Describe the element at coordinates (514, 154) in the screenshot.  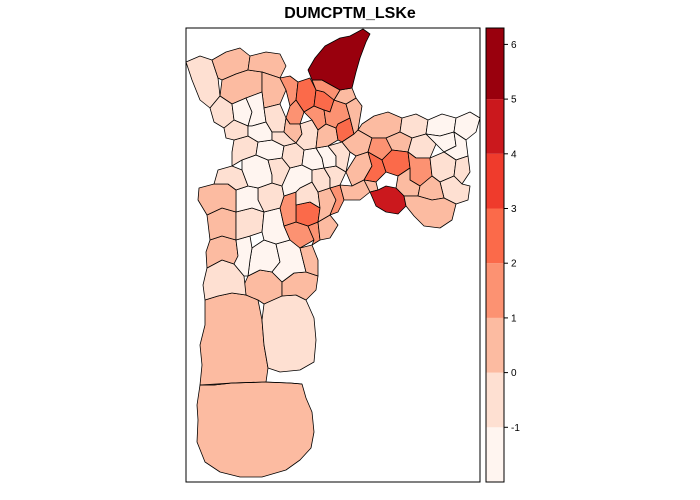
I see `legend-tick-label: 4` at that location.